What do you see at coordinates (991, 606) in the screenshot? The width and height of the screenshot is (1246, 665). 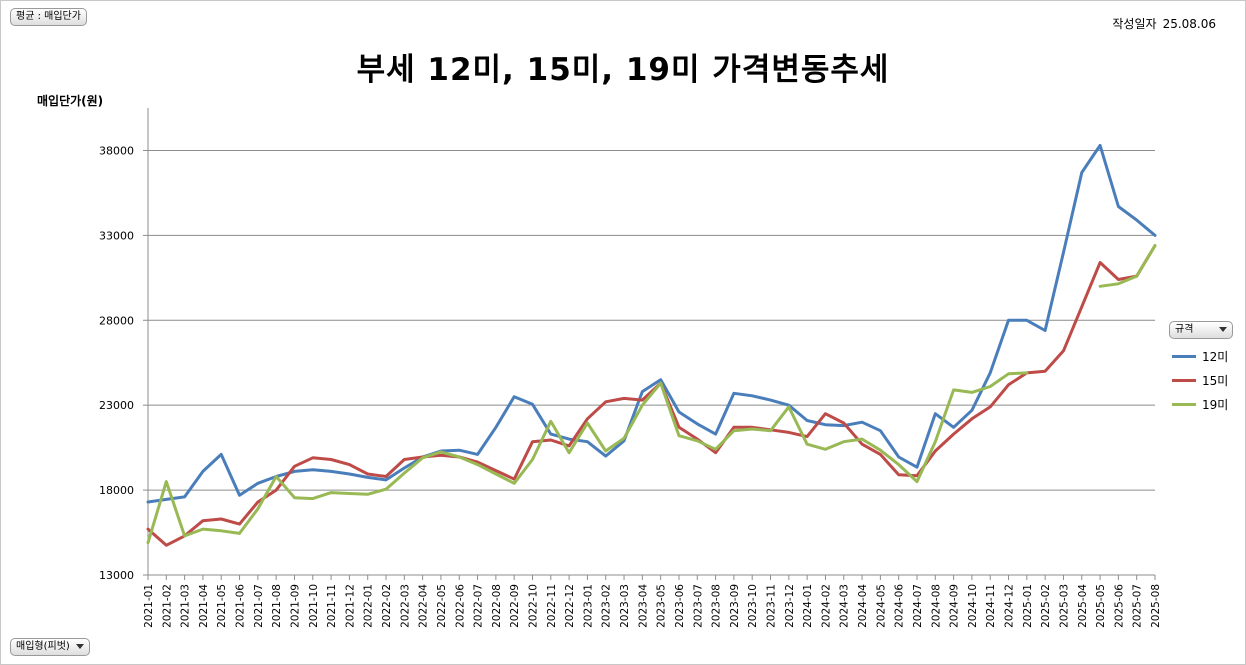 I see `x-tick-label: 2024-11` at bounding box center [991, 606].